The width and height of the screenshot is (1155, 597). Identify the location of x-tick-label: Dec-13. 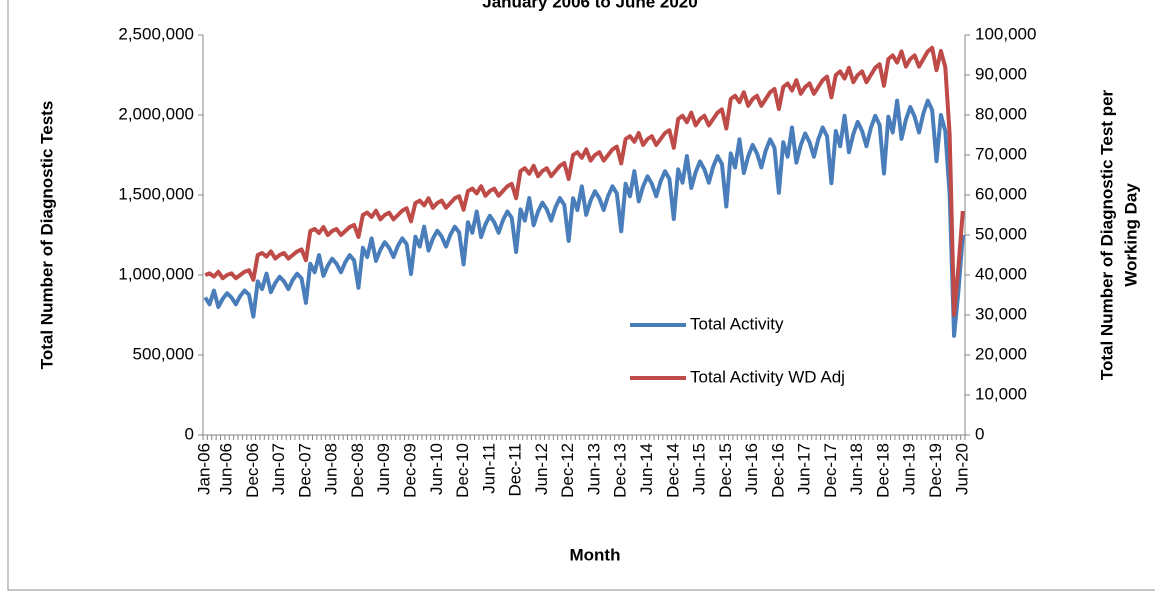
(620, 470).